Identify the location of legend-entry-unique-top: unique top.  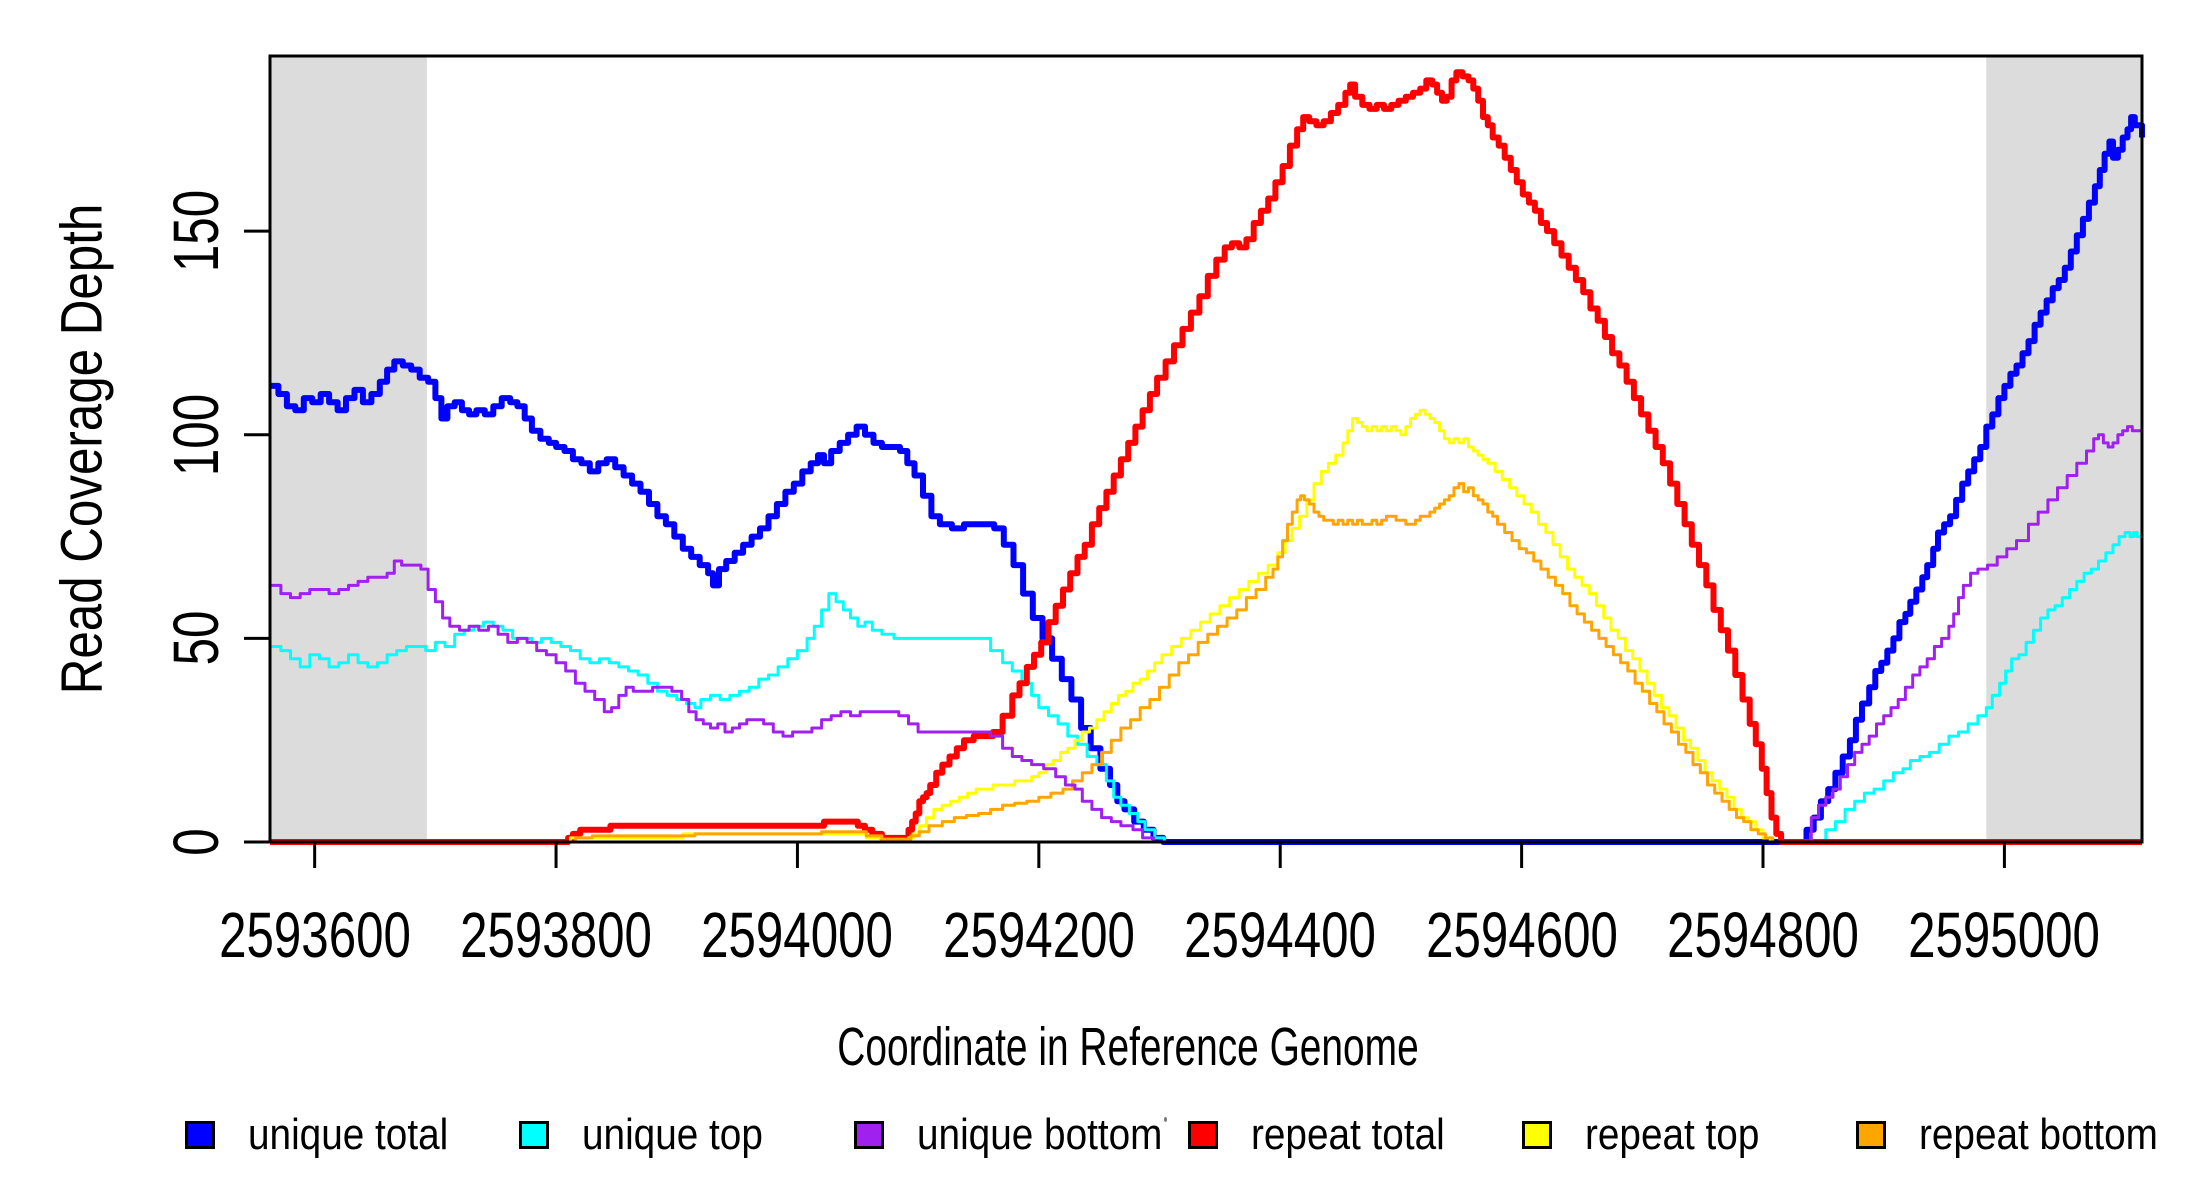
(653, 1134).